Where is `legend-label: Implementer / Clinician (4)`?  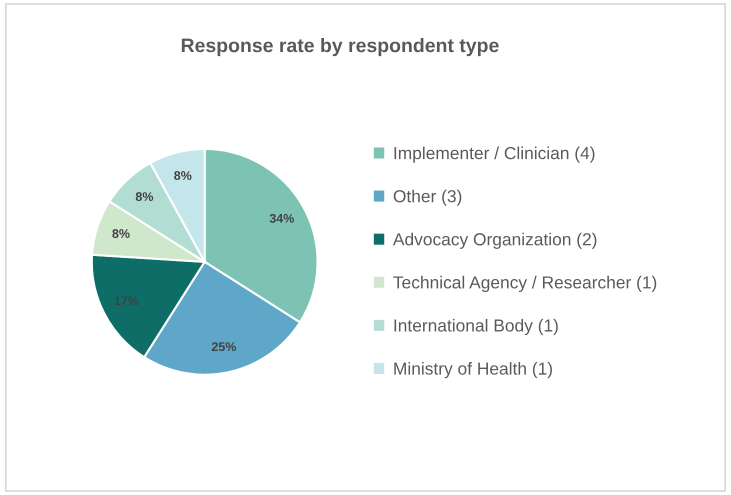
legend-label: Implementer / Clinician (4) is located at coordinates (494, 154).